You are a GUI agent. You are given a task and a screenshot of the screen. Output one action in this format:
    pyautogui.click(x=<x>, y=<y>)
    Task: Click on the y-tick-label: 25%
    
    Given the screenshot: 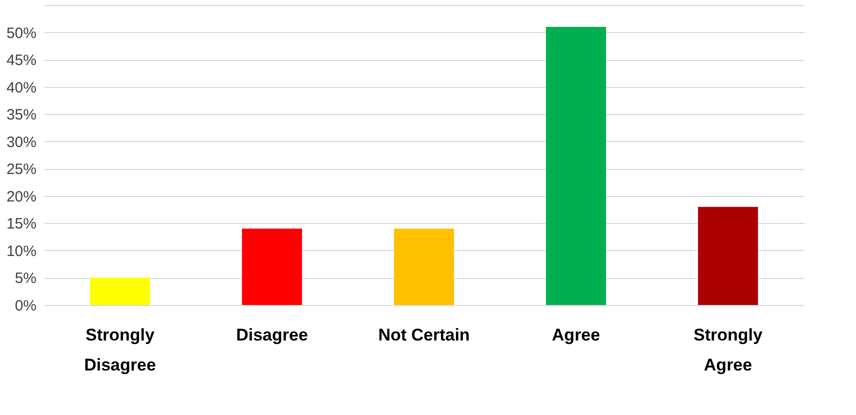 What is the action you would take?
    pyautogui.click(x=21, y=169)
    